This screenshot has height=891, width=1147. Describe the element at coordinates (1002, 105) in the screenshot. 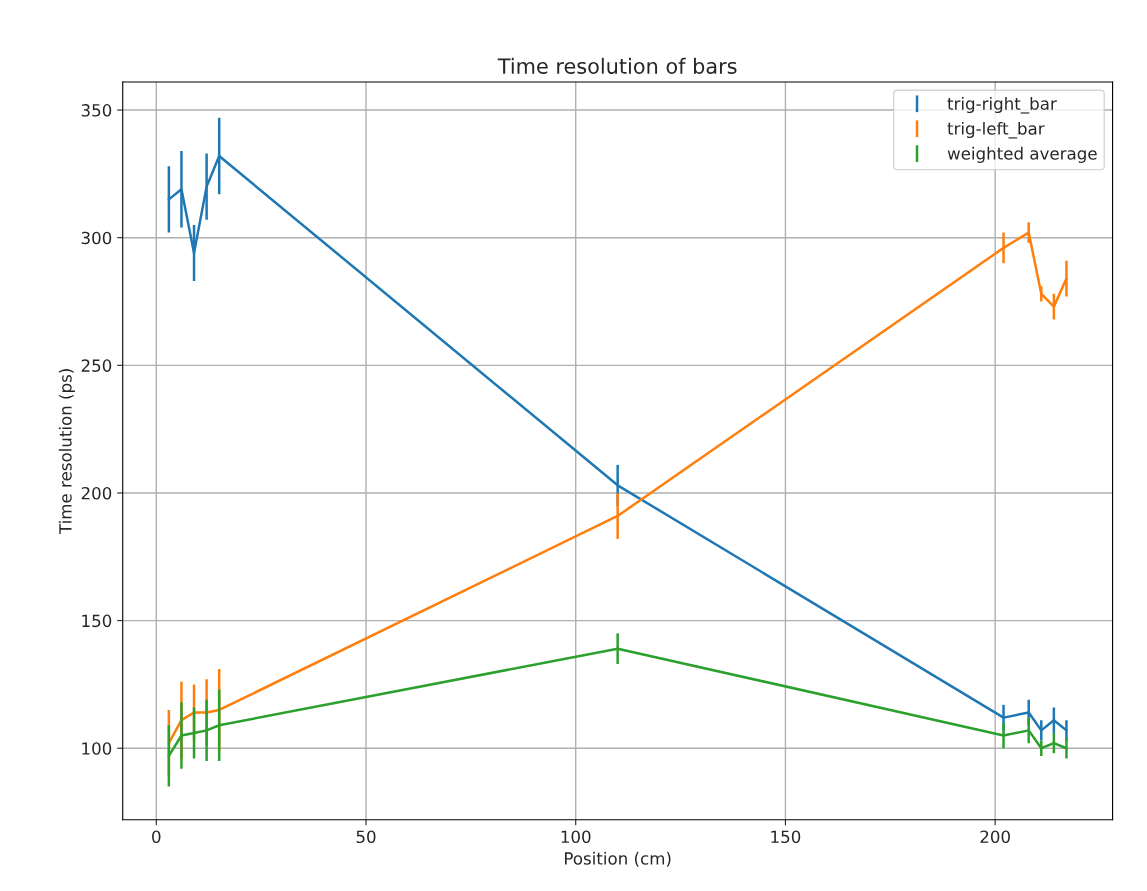

I see `legend-label: trig-right_bar` at that location.